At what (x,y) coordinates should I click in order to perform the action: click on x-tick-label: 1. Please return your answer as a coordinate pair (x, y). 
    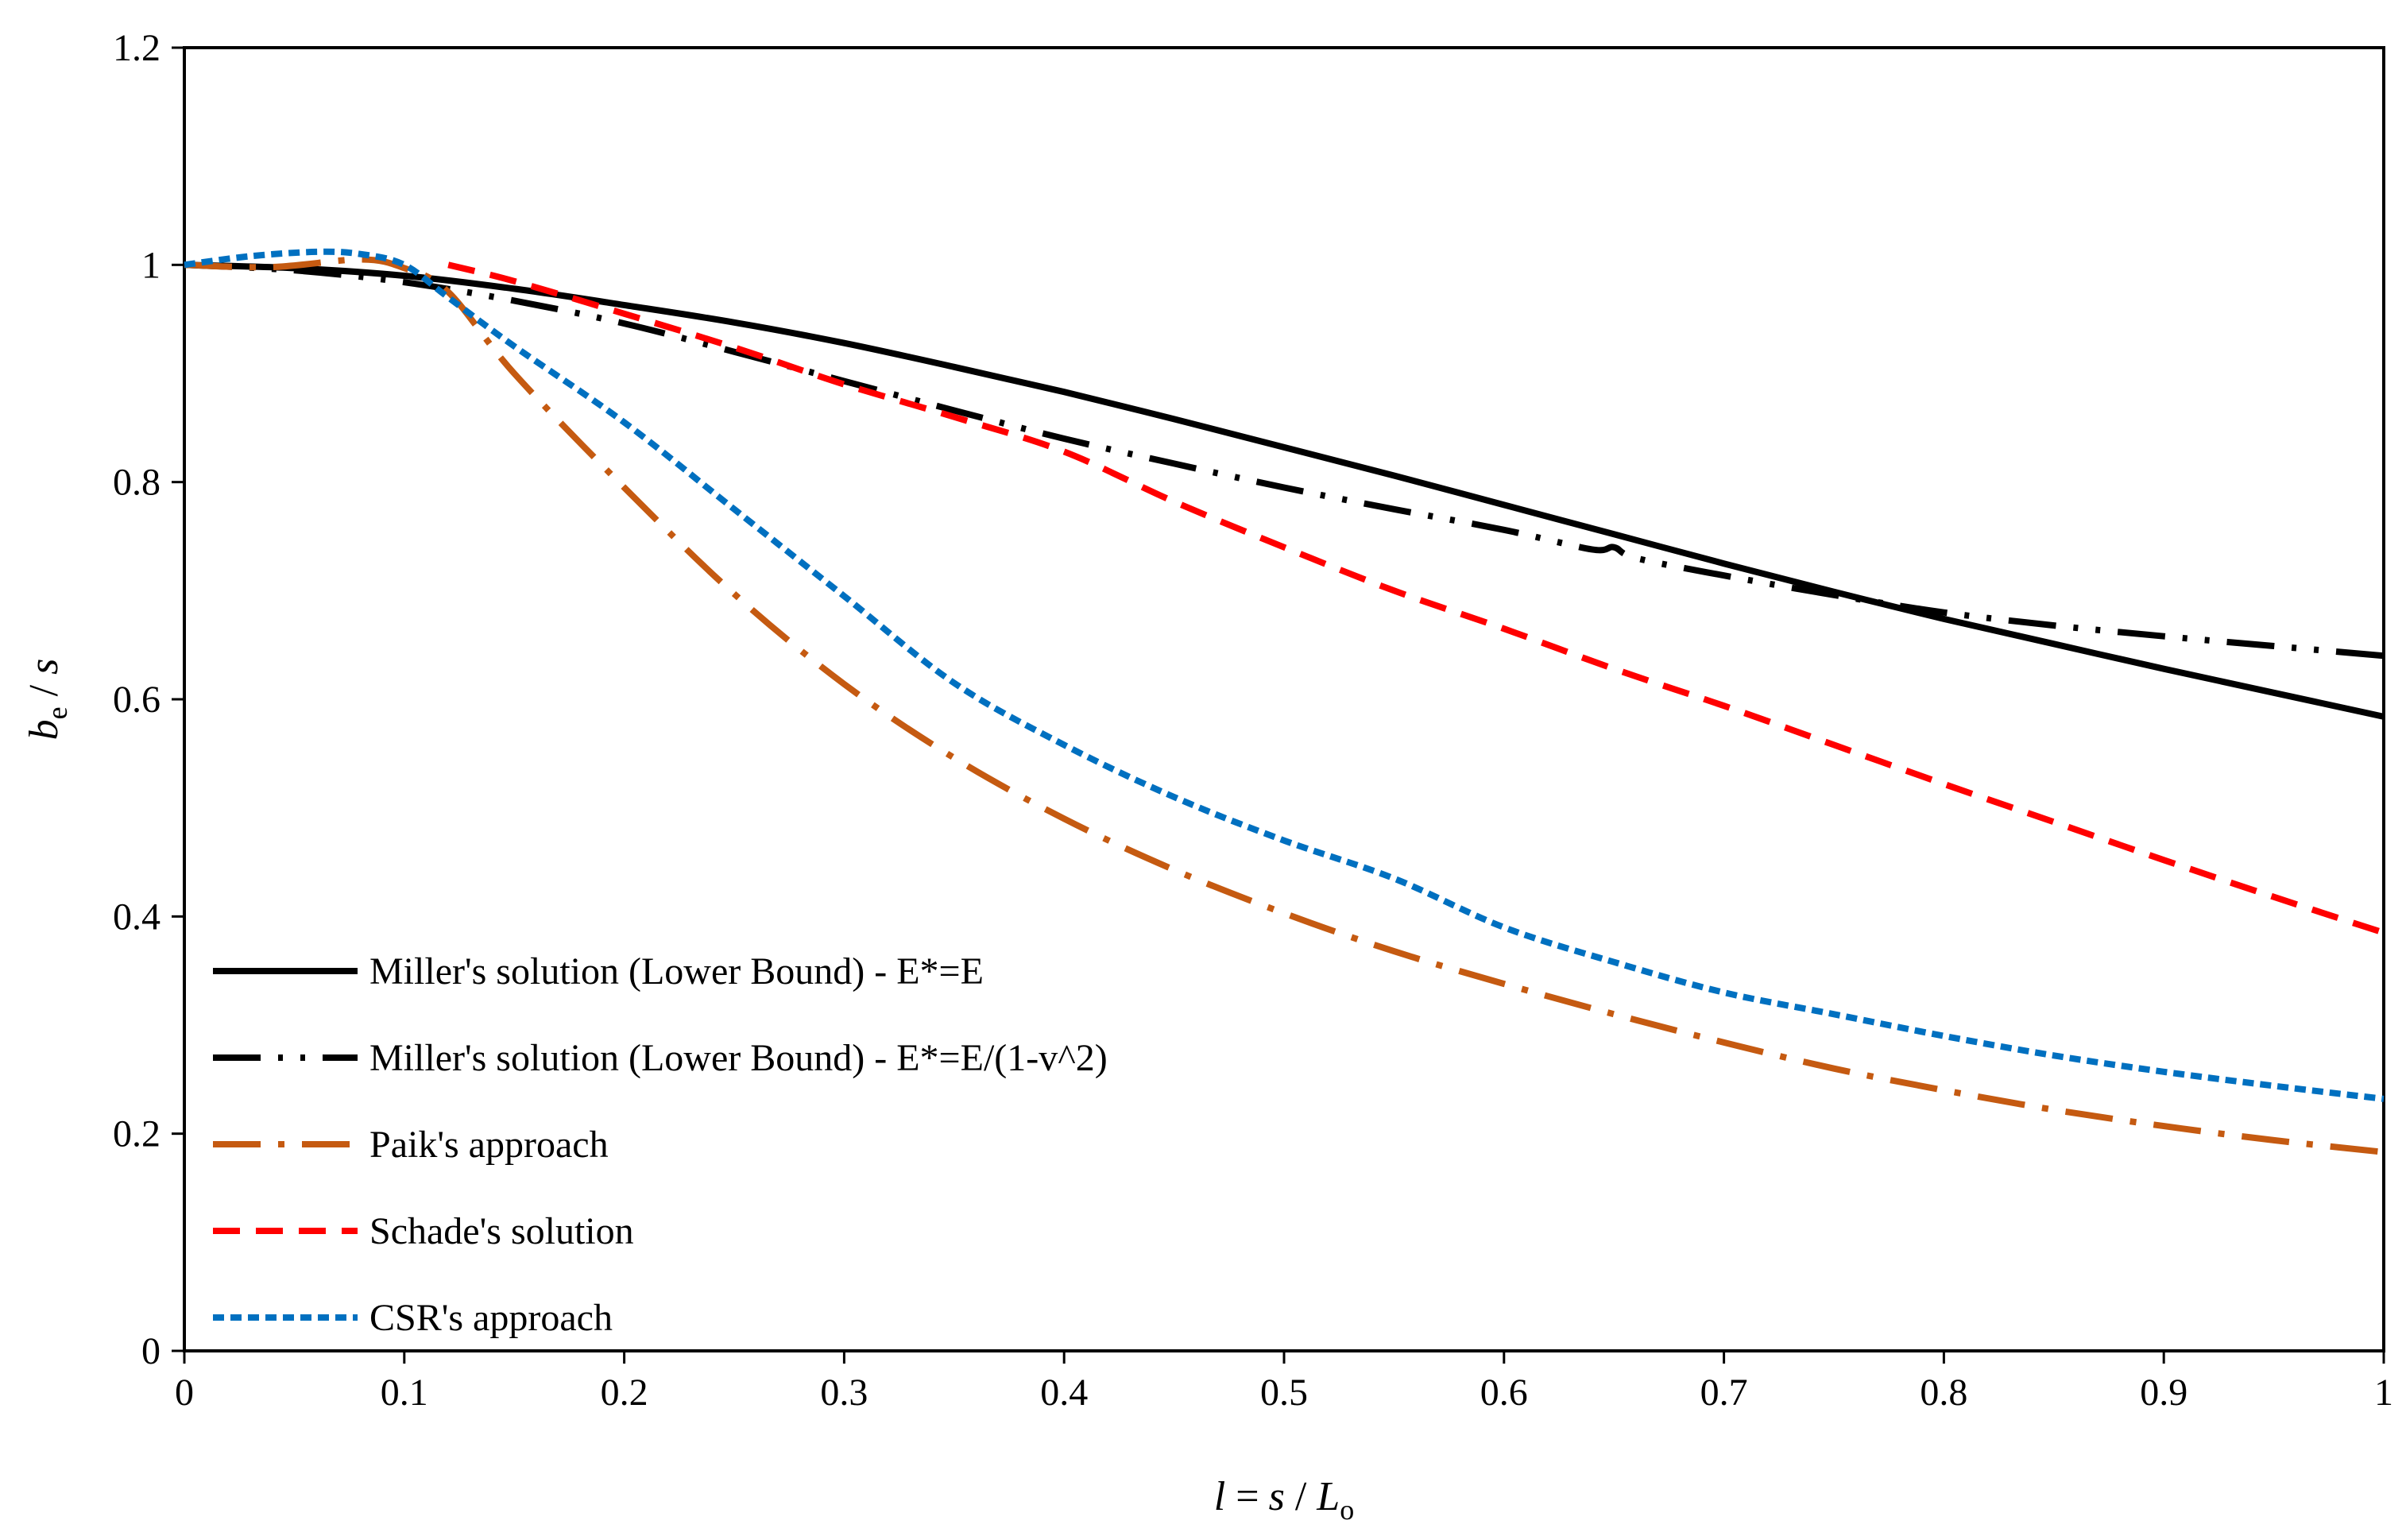
    Looking at the image, I should click on (2383, 1393).